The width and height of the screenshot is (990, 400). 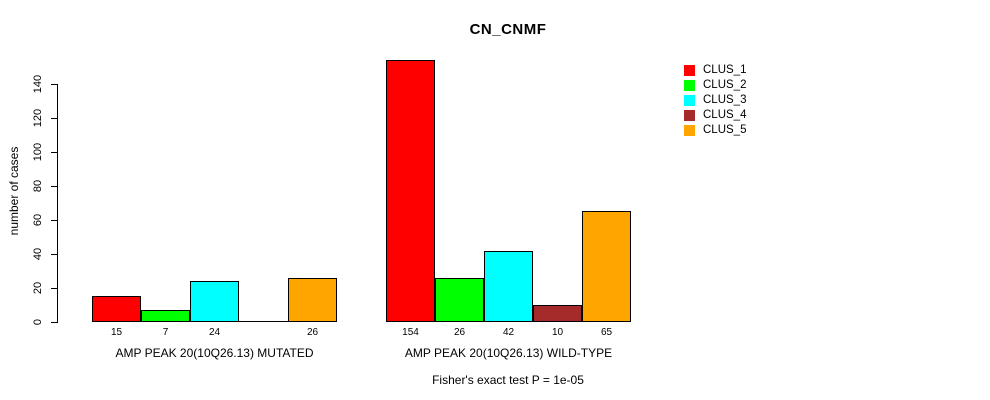 I want to click on legend-item: CLUS_5, so click(x=715, y=130).